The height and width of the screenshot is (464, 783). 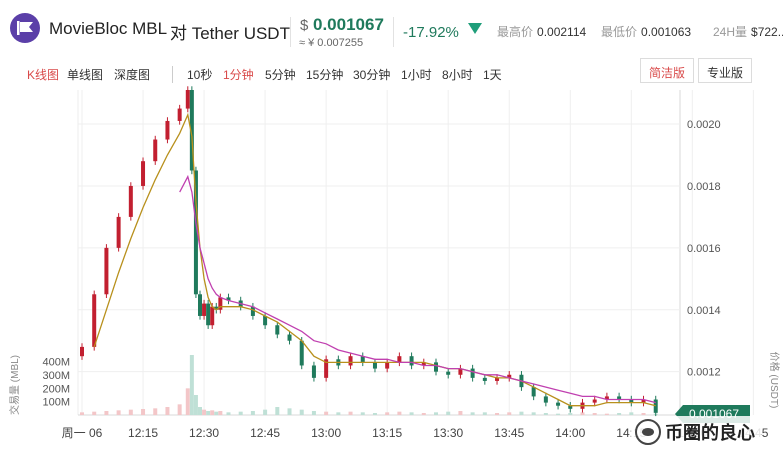 What do you see at coordinates (56, 403) in the screenshot?
I see `volume-tick-label: 100M` at bounding box center [56, 403].